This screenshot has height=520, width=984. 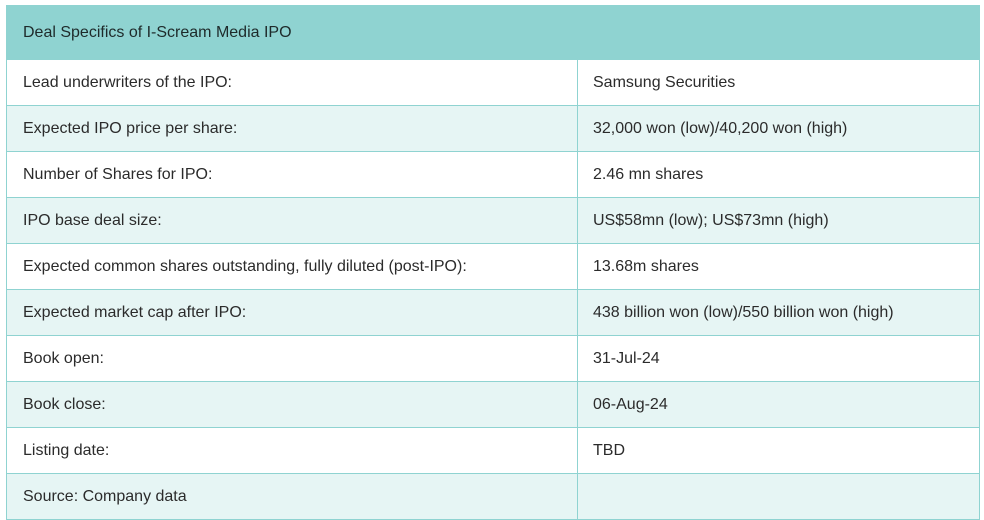 I want to click on row-value: 06-Aug-24, so click(x=778, y=404).